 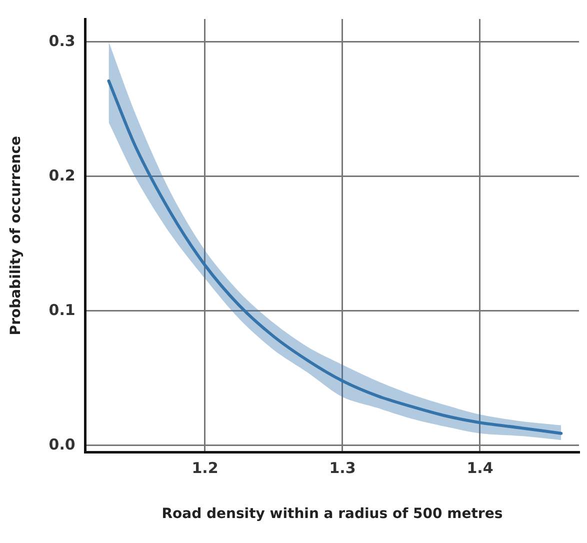 What do you see at coordinates (62, 309) in the screenshot?
I see `y-tick-label: 0.1` at bounding box center [62, 309].